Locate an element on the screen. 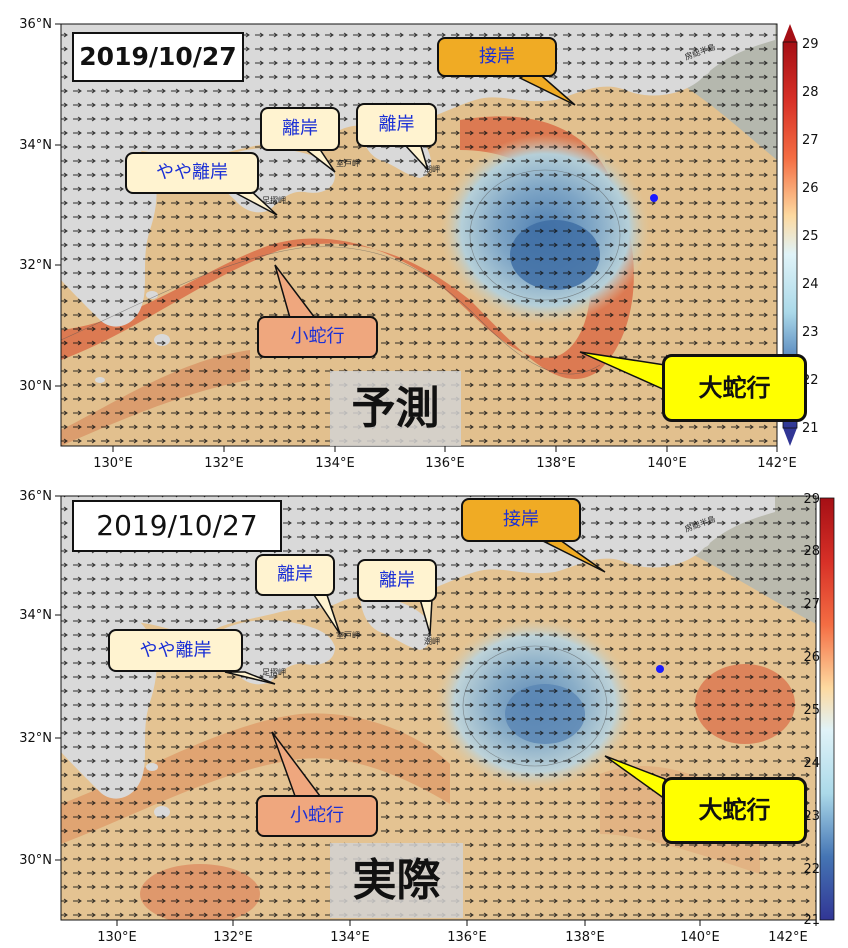 This screenshot has height=948, width=848. actual-label: 実際 is located at coordinates (396, 880).